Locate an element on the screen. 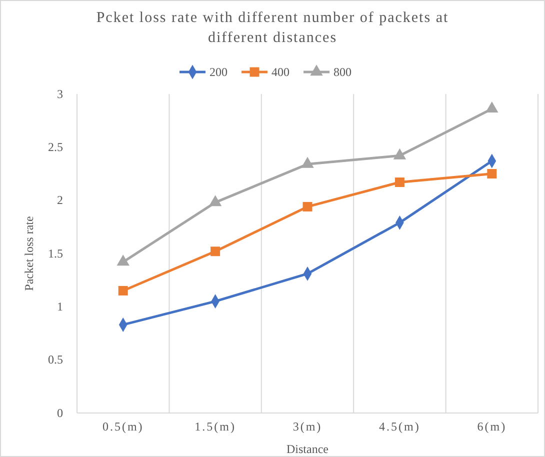  y-tick-label: 0.5 is located at coordinates (55, 359).